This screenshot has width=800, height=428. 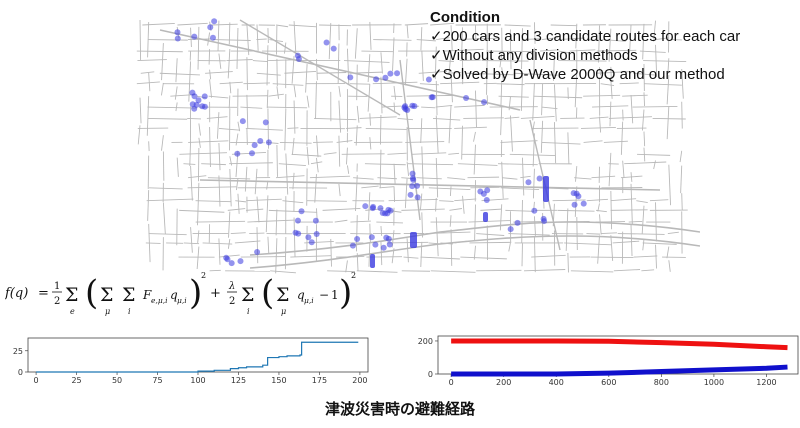 What do you see at coordinates (309, 300) in the screenshot?
I see `formula-term-q2-sub: μ,i` at bounding box center [309, 300].